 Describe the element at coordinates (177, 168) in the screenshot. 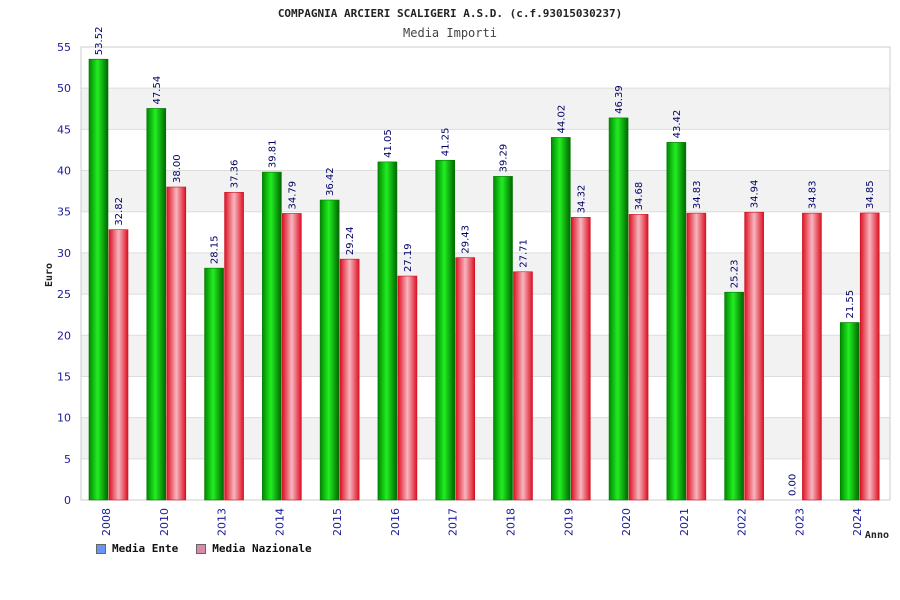

I see `data-label: 38.00` at that location.